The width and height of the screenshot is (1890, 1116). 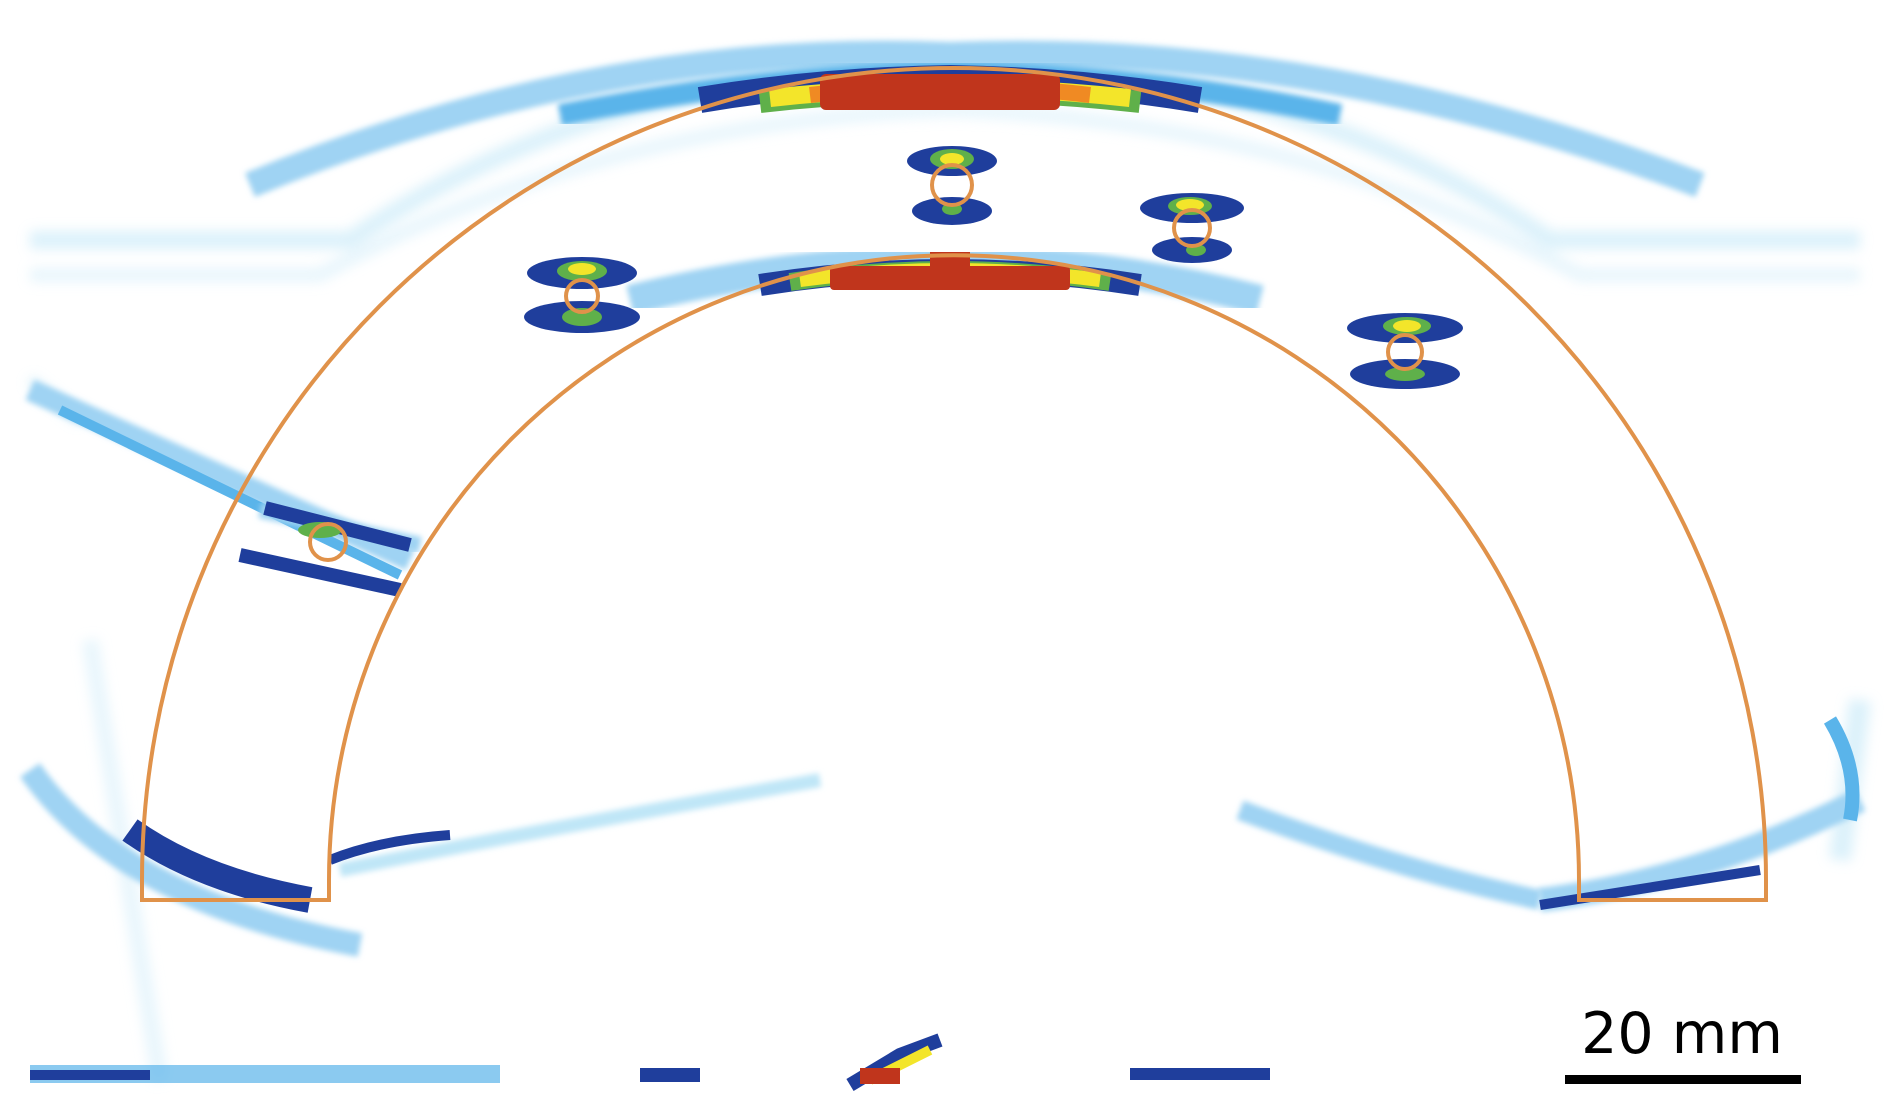 I want to click on scale-bar-label: 20 mm, so click(x=1682, y=1034).